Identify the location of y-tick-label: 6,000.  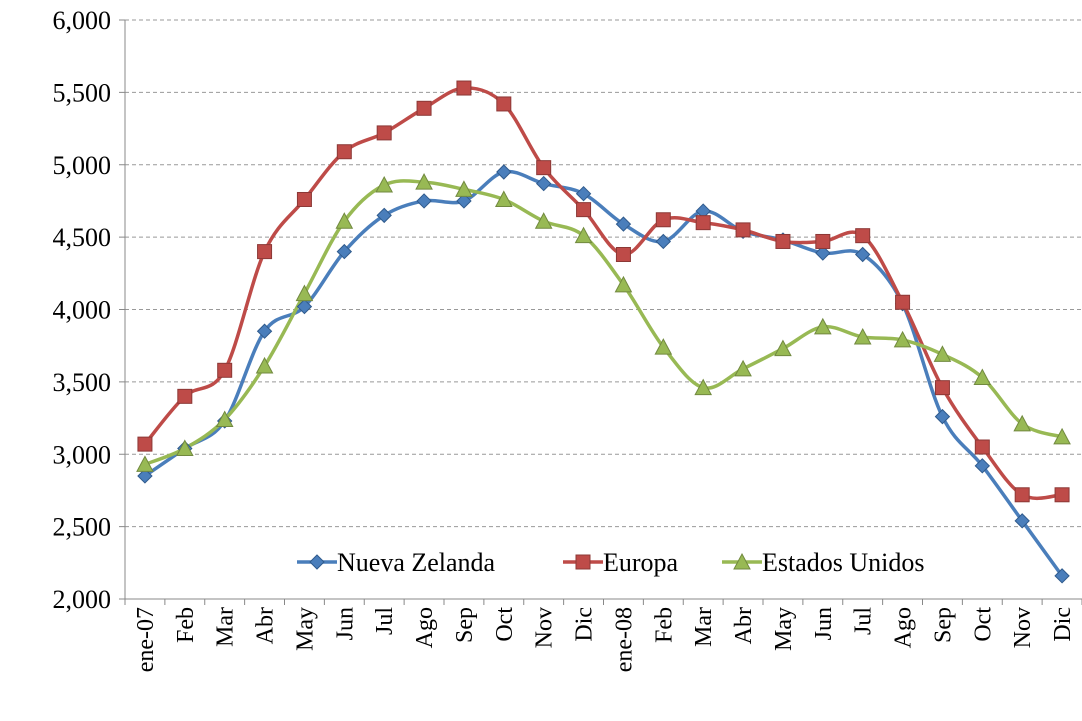
(82, 20).